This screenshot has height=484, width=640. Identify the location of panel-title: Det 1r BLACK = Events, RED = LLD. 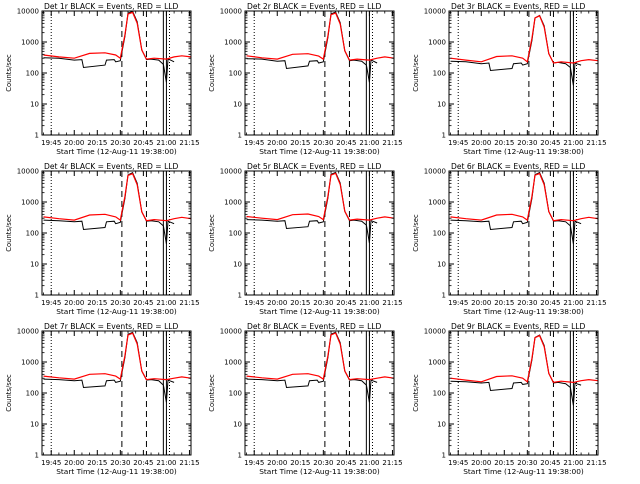
(111, 6).